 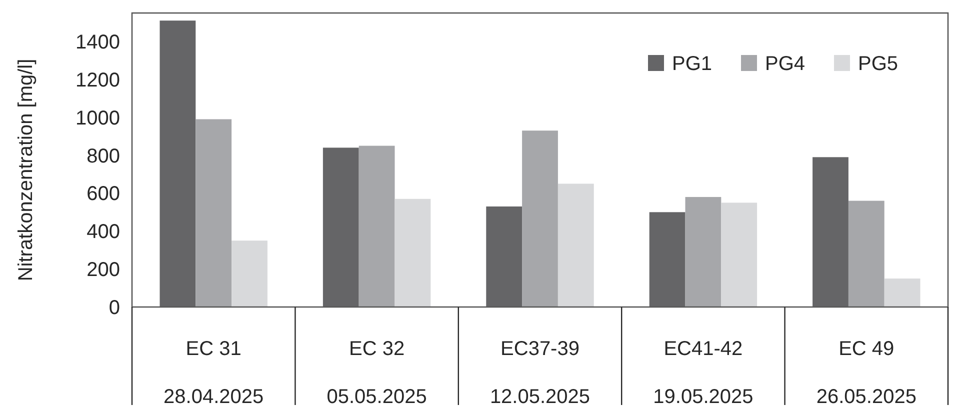 I want to click on category-label: EC 32 05.05.2025, so click(x=376, y=373).